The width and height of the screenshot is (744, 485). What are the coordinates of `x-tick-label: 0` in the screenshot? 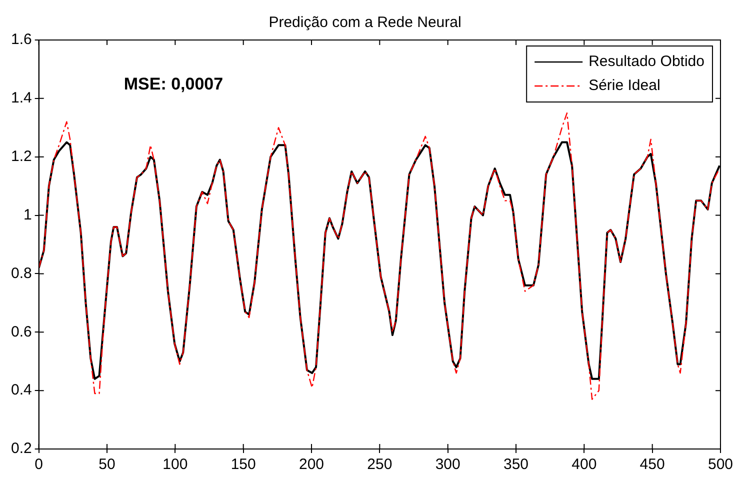 It's located at (39, 465).